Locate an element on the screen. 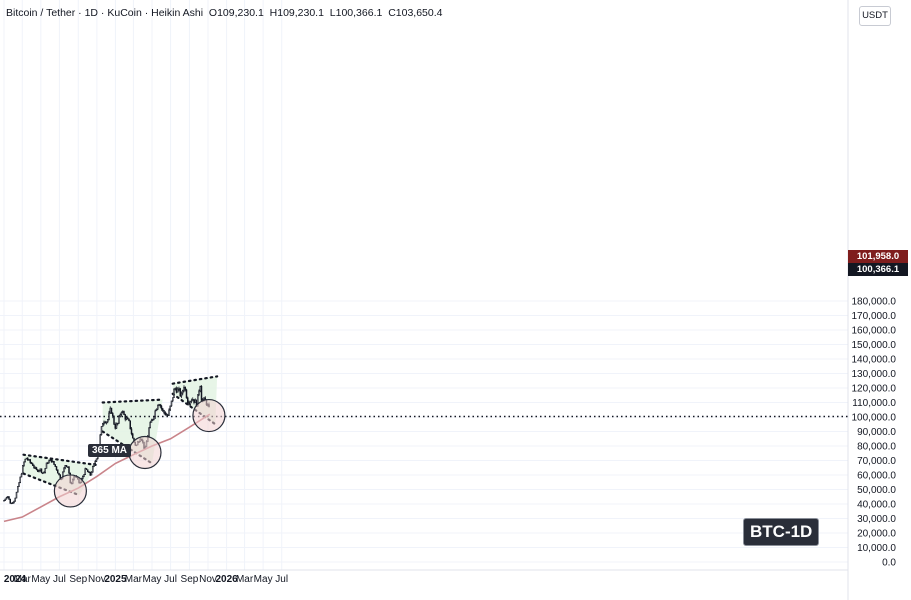  y-tick-label: 90,000.0 is located at coordinates (876, 432).